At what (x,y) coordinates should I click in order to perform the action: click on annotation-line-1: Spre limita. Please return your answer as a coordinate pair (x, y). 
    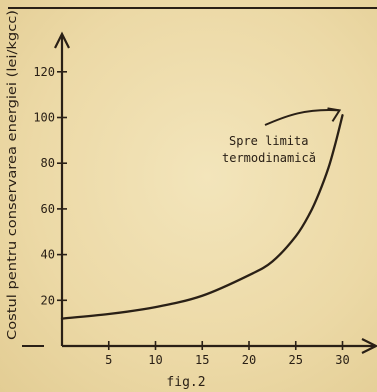
    Looking at the image, I should click on (268, 141).